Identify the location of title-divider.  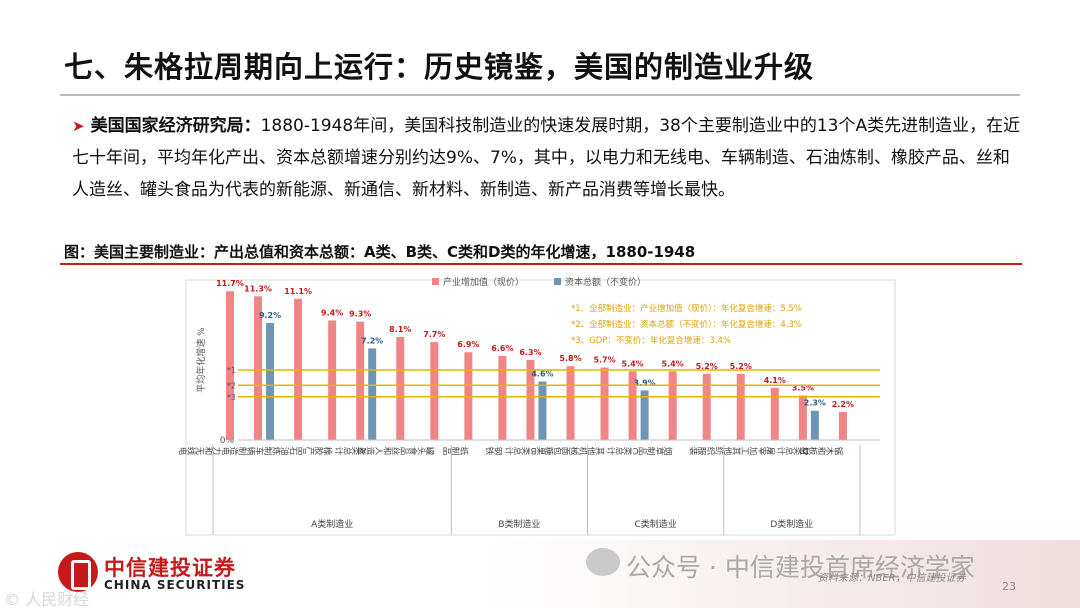
(540, 95).